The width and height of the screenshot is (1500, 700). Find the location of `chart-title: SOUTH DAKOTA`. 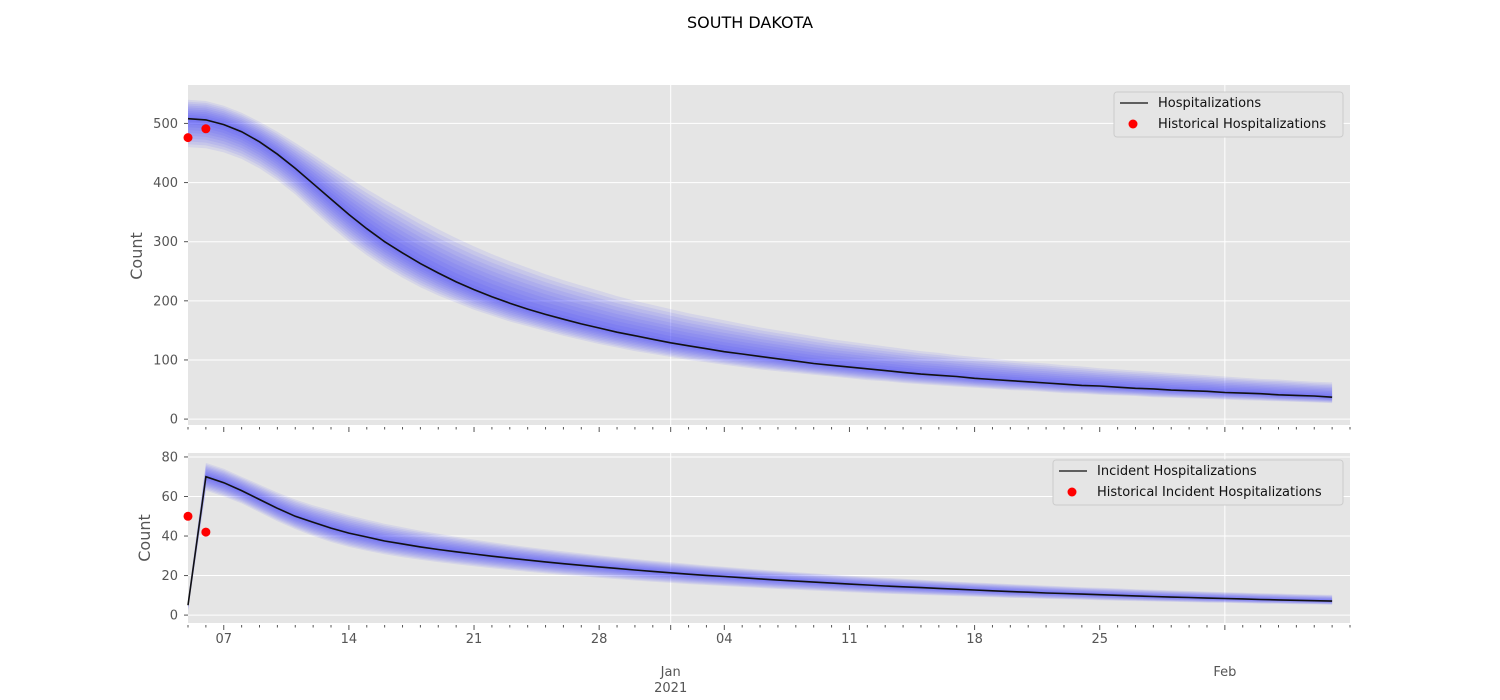

chart-title: SOUTH DAKOTA is located at coordinates (750, 22).